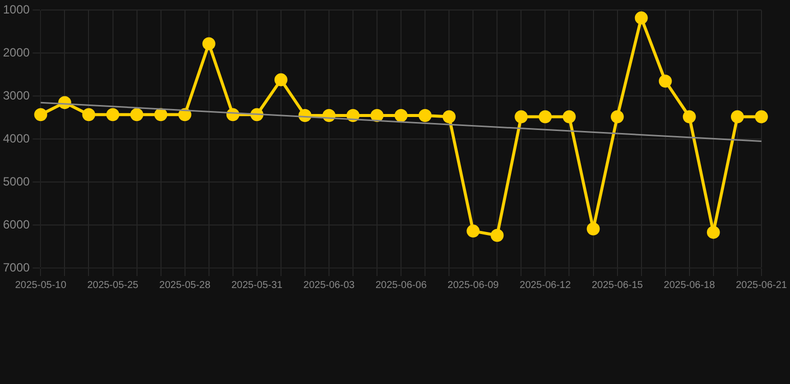 The height and width of the screenshot is (384, 790). I want to click on x-tick-label: 2025-06-21, so click(762, 285).